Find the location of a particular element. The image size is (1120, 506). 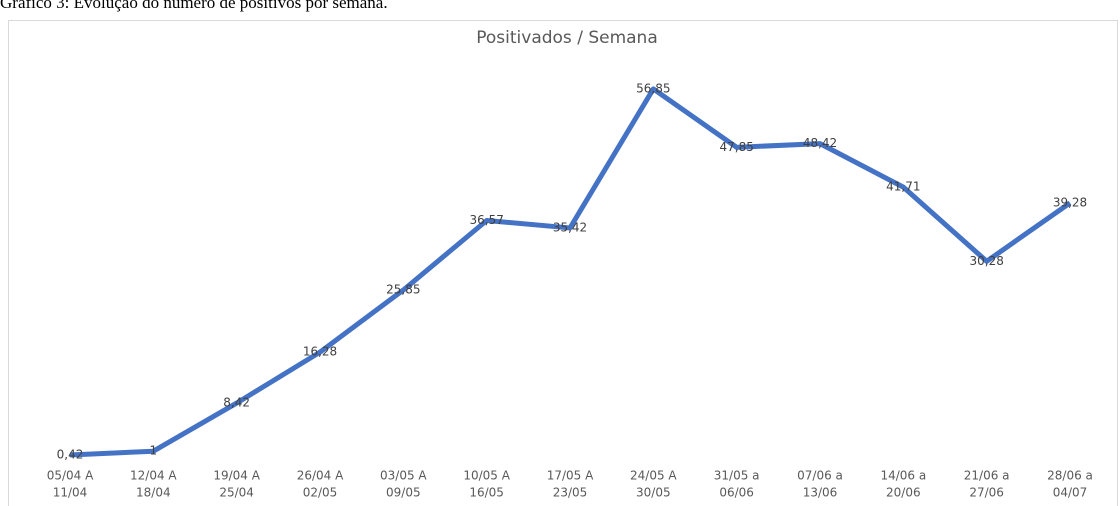

x-tick-label: 06/06 is located at coordinates (736, 493).